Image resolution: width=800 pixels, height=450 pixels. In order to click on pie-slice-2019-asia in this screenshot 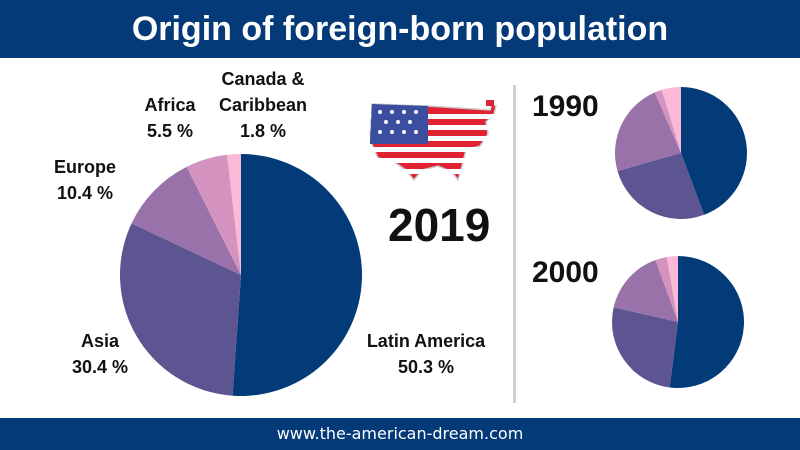, I will do `click(180, 309)`.